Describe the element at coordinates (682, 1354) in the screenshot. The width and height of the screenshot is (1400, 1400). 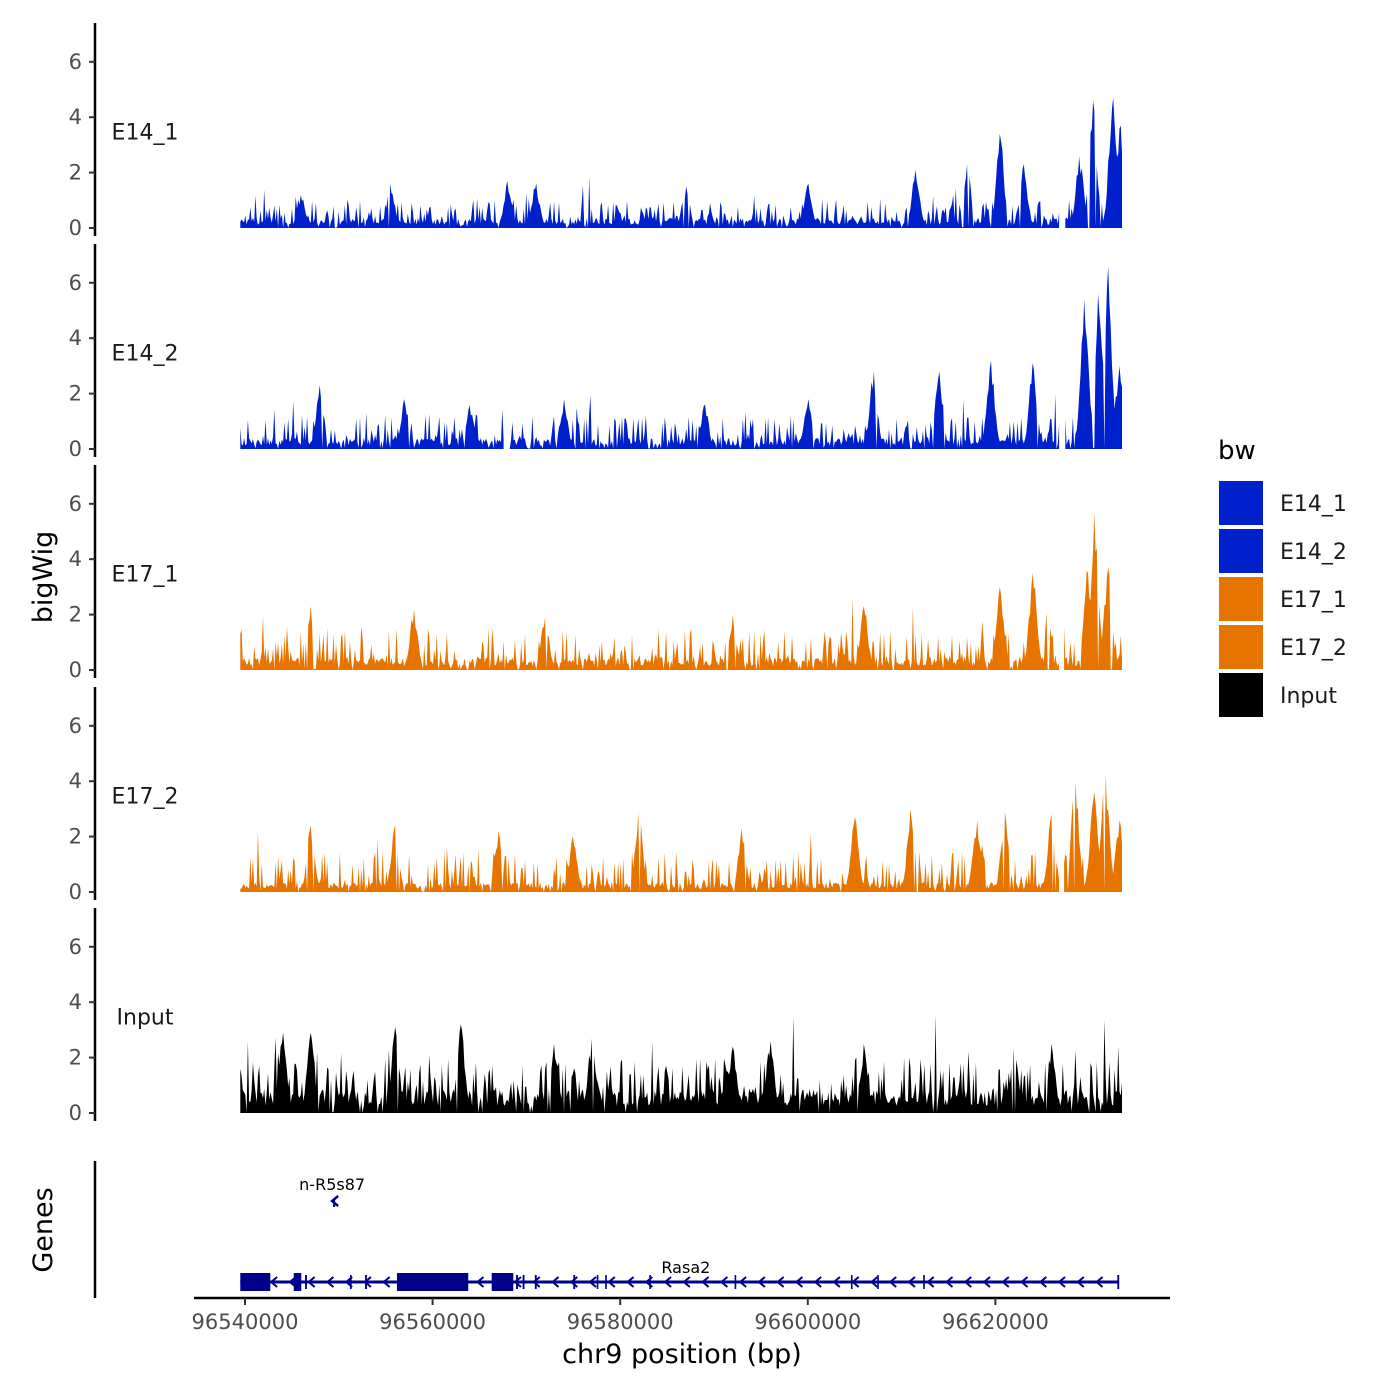
I see `x-axis-title: chr9 position (bp)` at that location.